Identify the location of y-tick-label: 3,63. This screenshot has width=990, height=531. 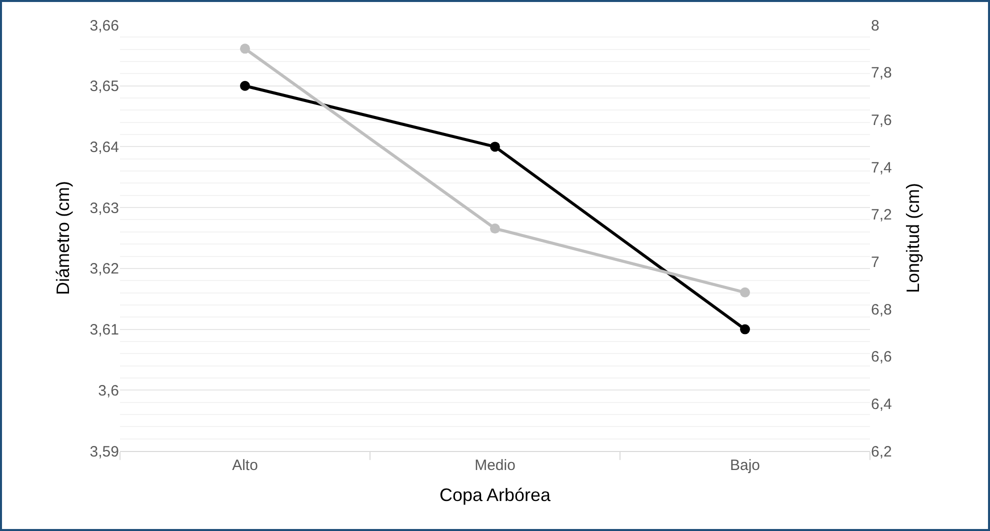
(104, 208).